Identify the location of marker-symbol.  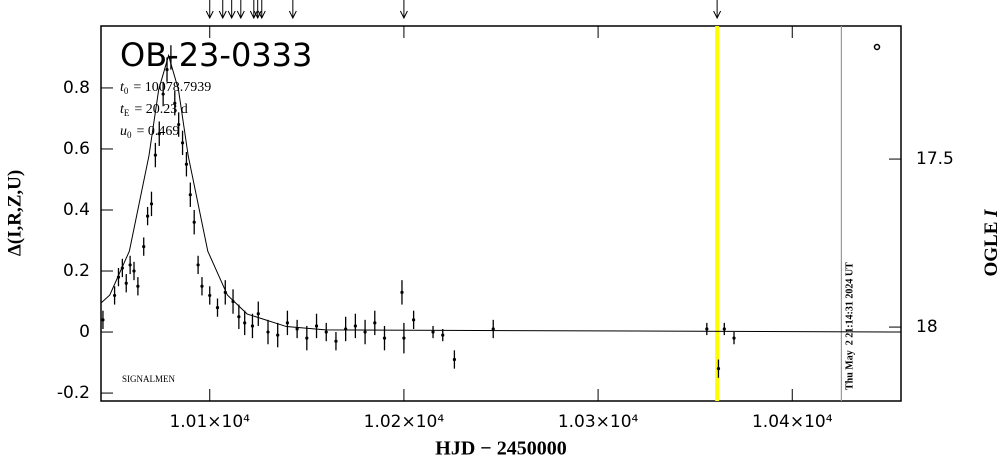
(877, 47).